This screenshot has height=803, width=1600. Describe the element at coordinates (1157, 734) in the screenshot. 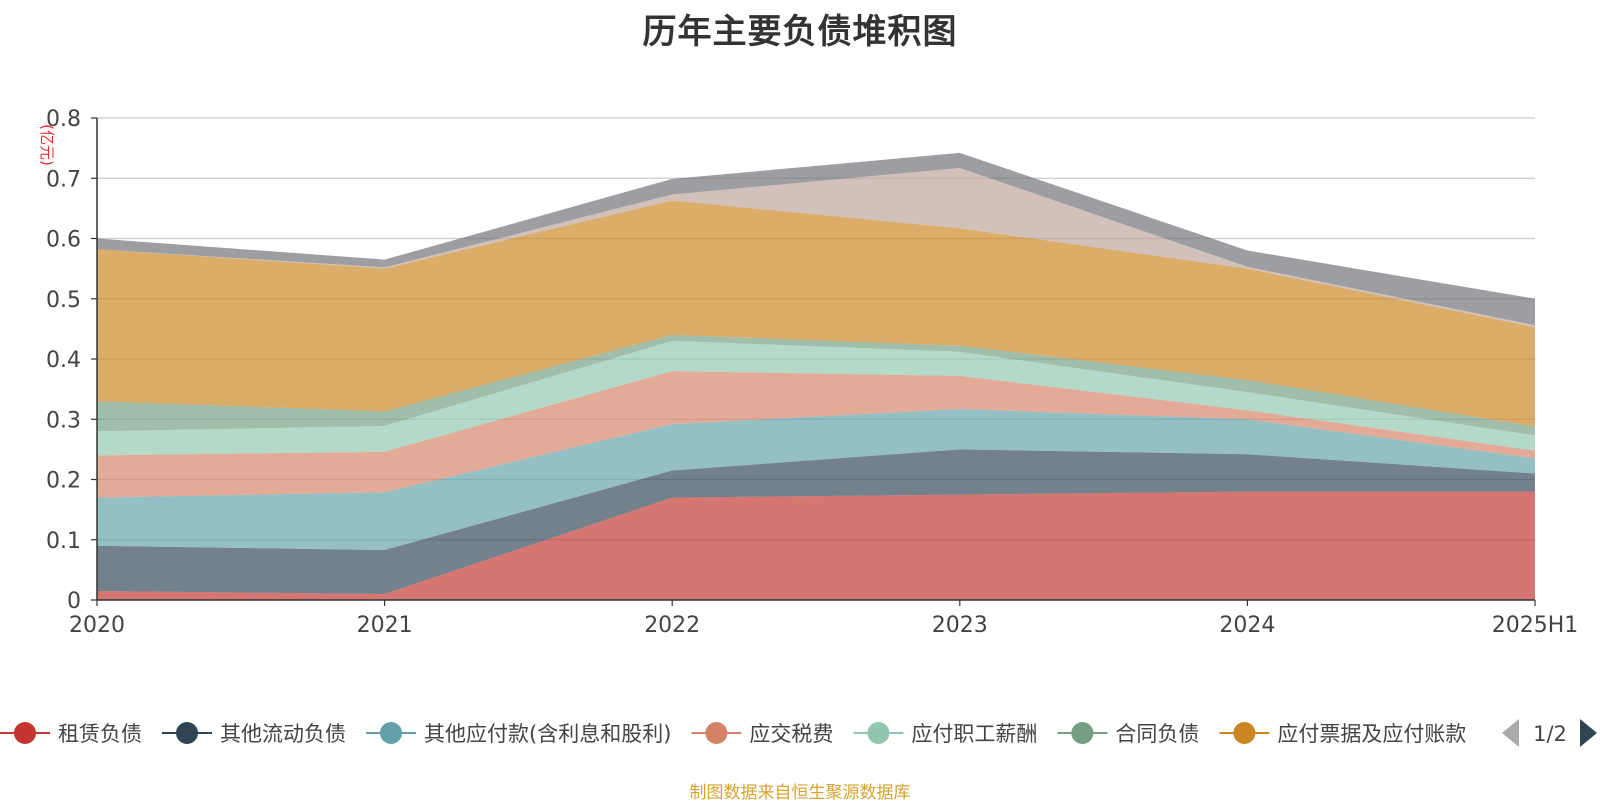

I see `legend-label: 合同负债` at that location.